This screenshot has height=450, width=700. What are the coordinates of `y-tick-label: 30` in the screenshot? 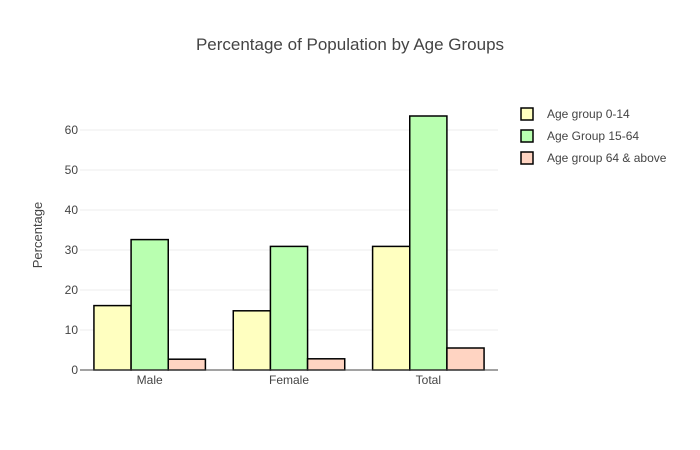 It's located at (72, 250).